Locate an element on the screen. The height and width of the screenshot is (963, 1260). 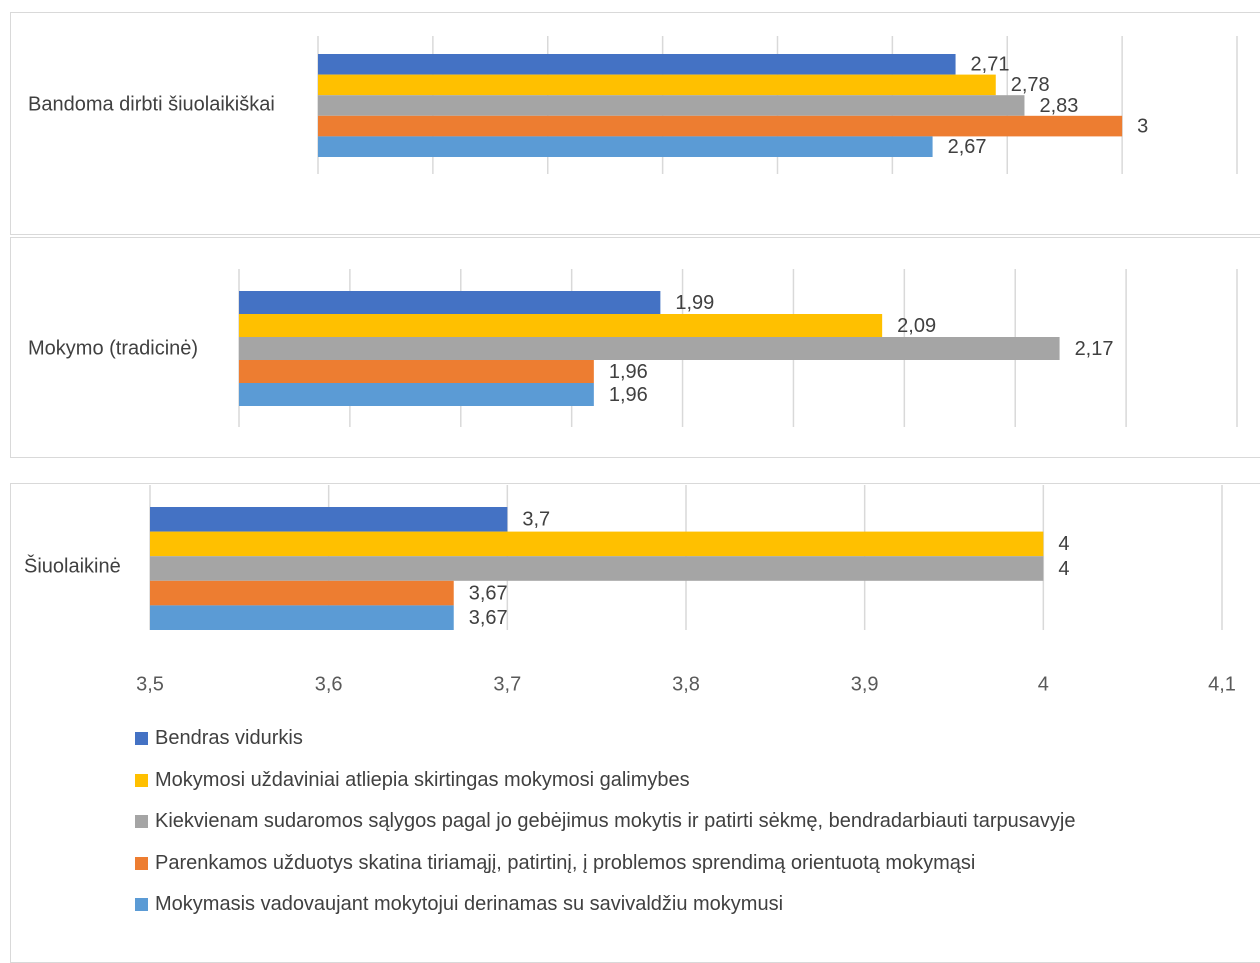
x-tick-label: 4 is located at coordinates (1043, 684).